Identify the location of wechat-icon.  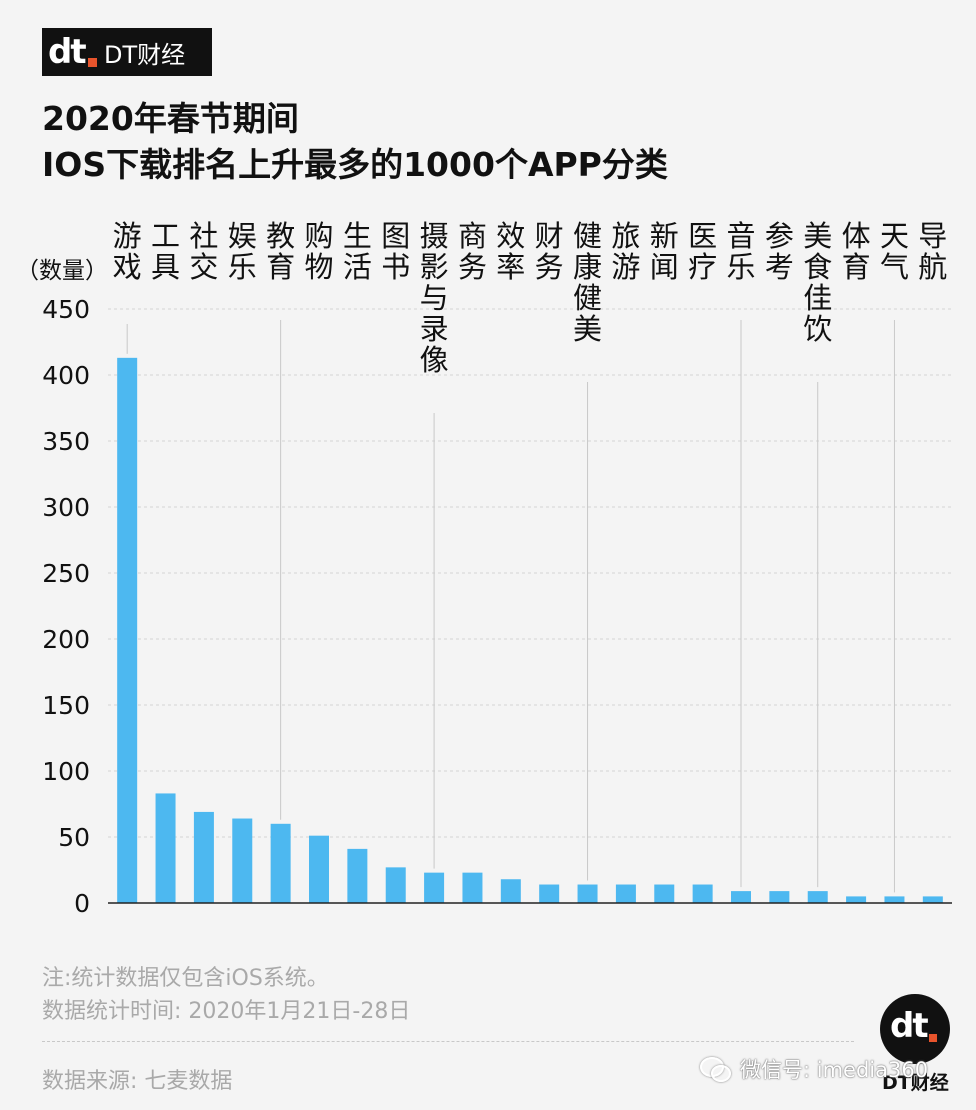
(715, 1069).